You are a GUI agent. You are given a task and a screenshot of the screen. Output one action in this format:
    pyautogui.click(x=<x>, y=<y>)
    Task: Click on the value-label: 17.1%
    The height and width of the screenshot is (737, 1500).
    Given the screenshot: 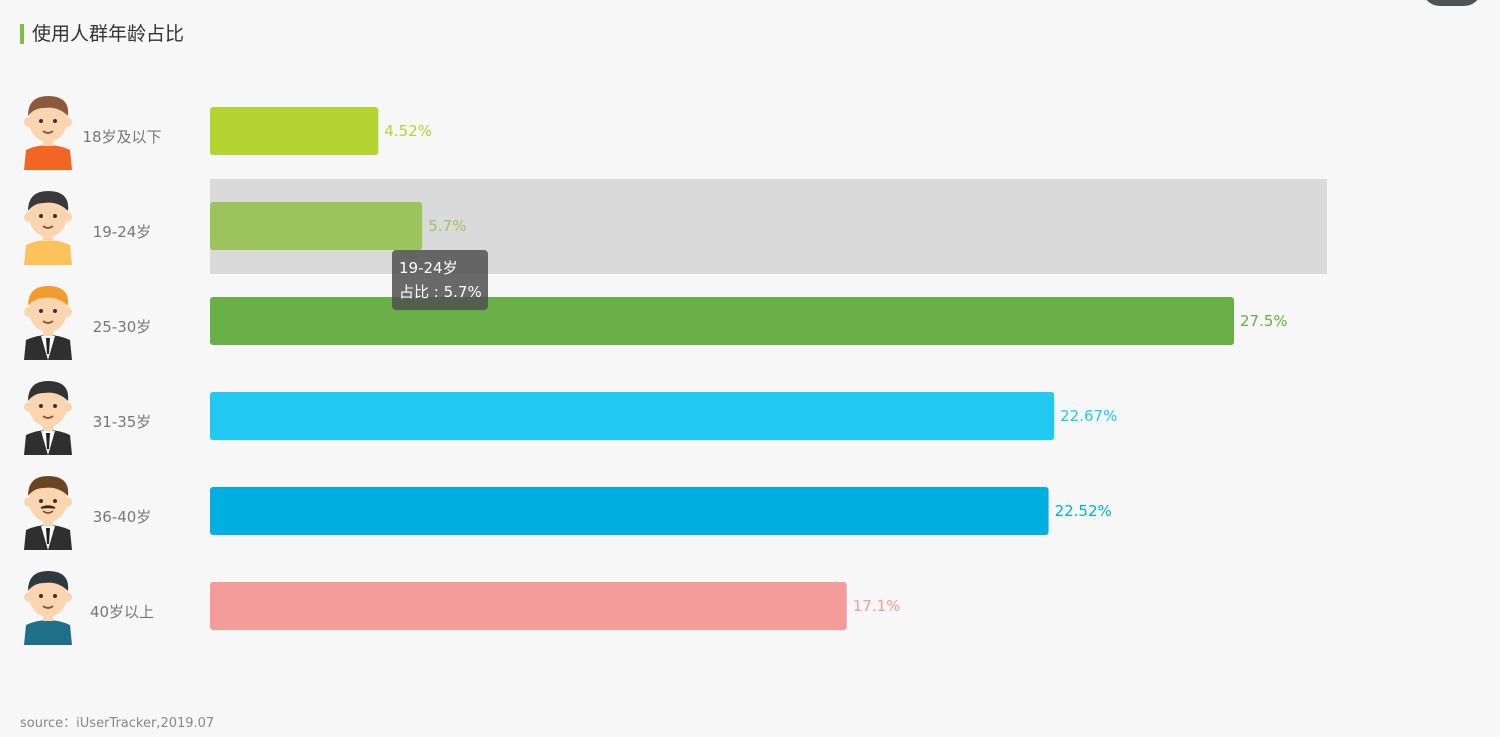 What is the action you would take?
    pyautogui.click(x=877, y=606)
    